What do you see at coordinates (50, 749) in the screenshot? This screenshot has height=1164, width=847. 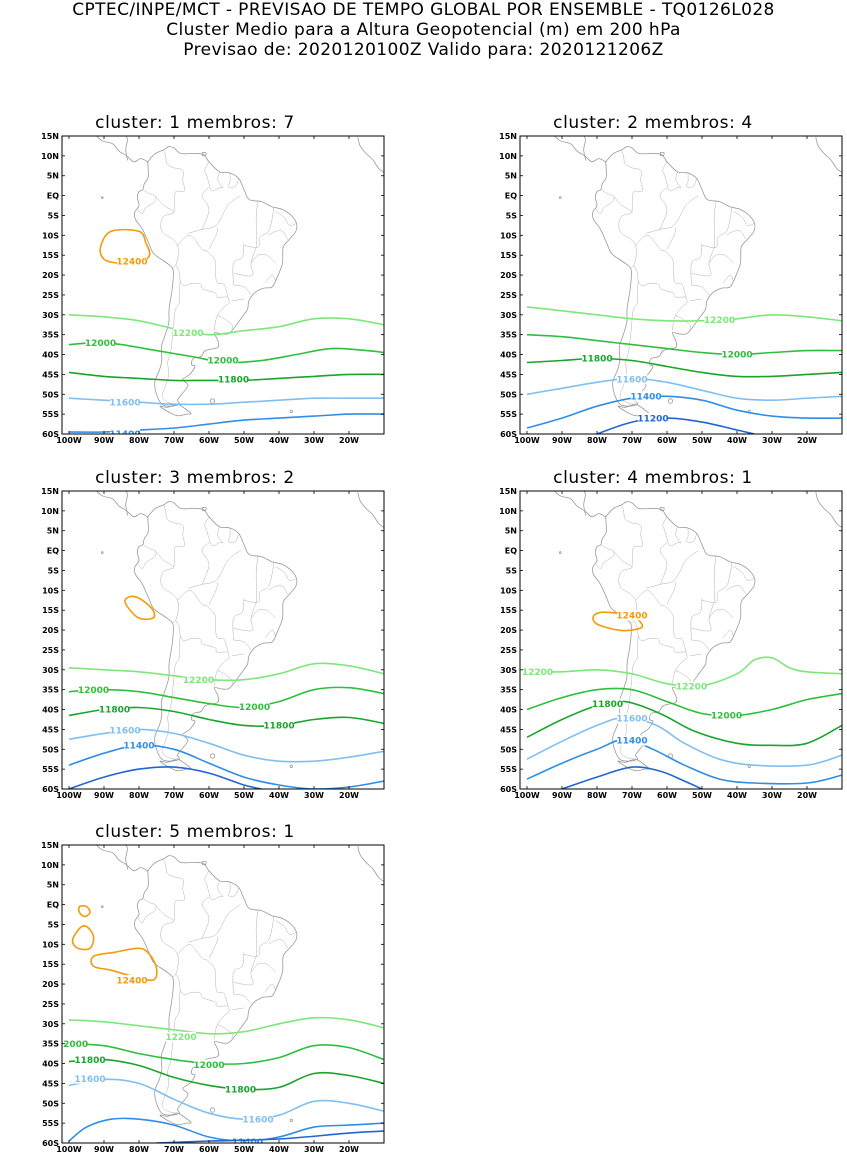 I see `lat-tick-label: 50S` at bounding box center [50, 749].